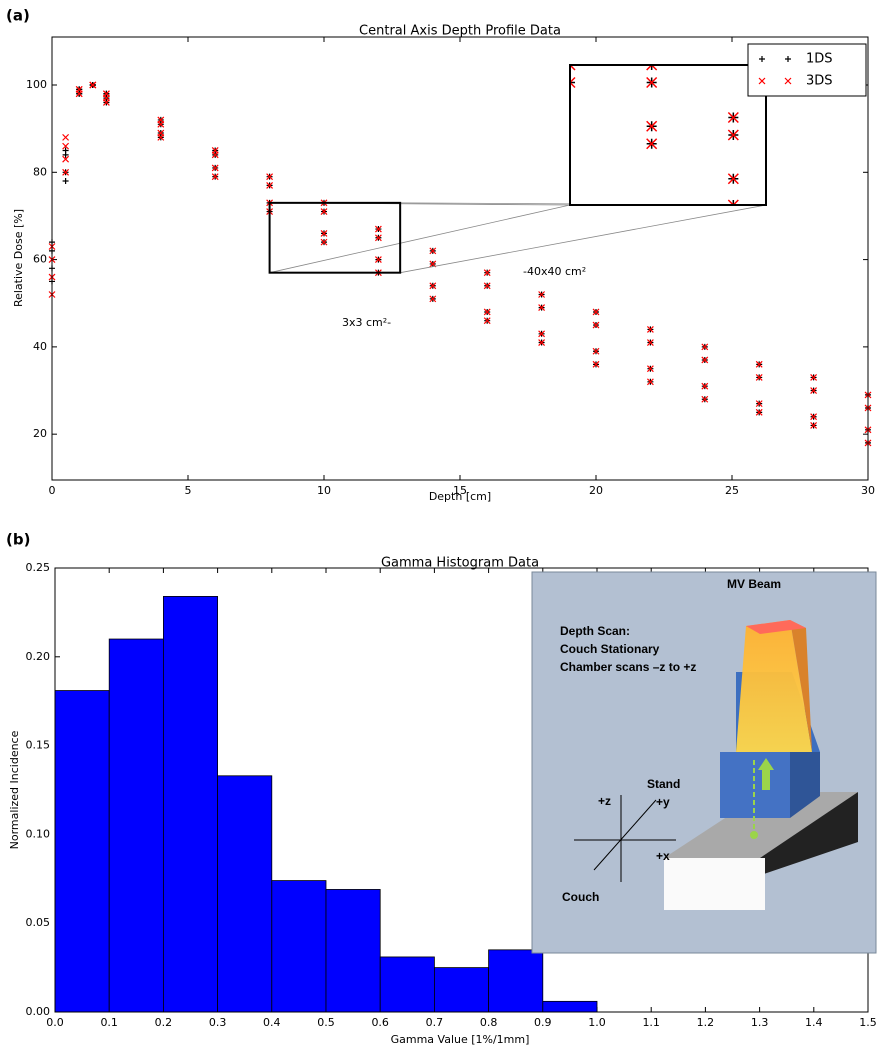  Describe the element at coordinates (460, 563) in the screenshot. I see `chart-title: Gamma Histogram Data` at that location.